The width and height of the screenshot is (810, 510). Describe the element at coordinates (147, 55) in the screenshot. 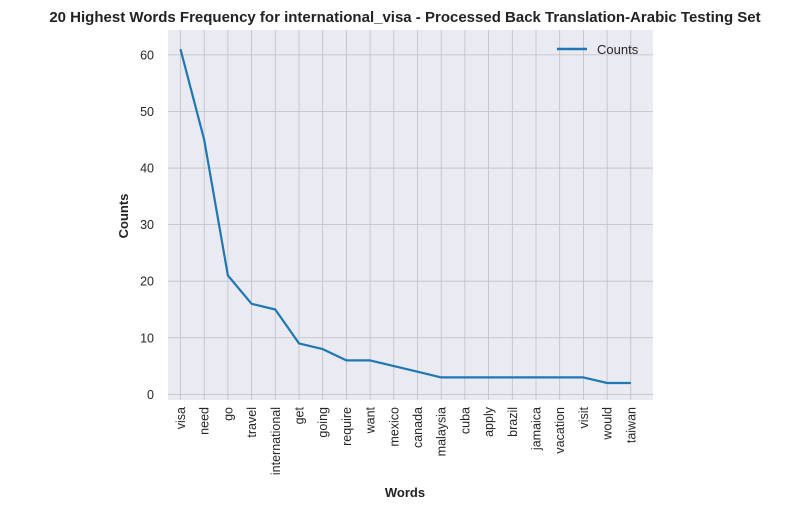

I see `y-tick-label: 60` at that location.